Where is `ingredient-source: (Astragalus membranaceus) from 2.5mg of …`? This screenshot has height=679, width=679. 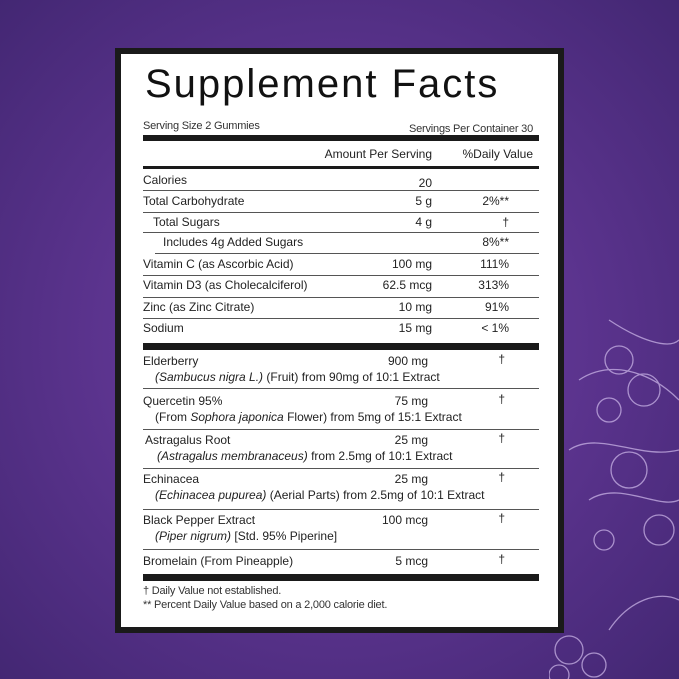 ingredient-source: (Astragalus membranaceus) from 2.5mg of … is located at coordinates (304, 456).